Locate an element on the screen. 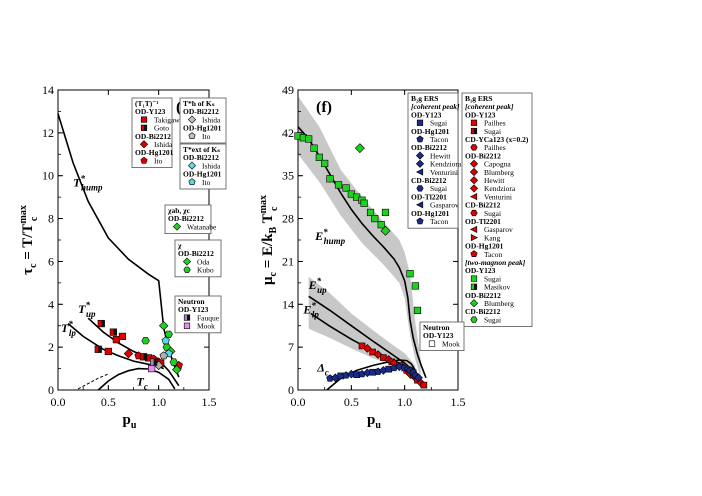 The image size is (702, 496). y-tick-label: 0 is located at coordinates (51, 390).